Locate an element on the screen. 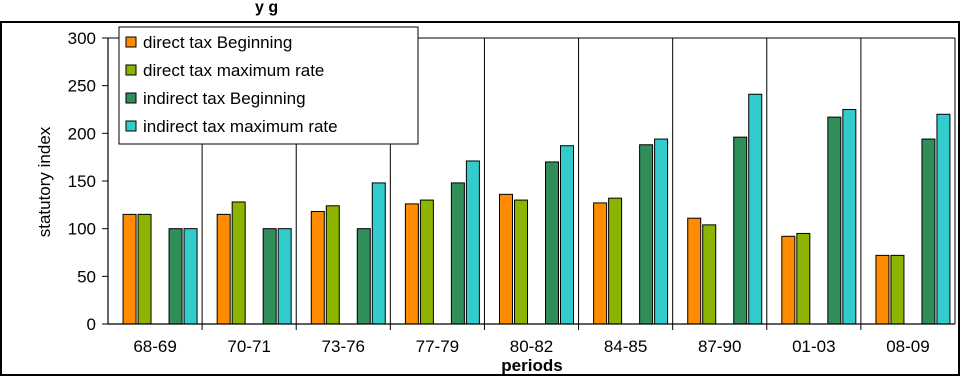  x-tick-label: 87-90 is located at coordinates (719, 346).